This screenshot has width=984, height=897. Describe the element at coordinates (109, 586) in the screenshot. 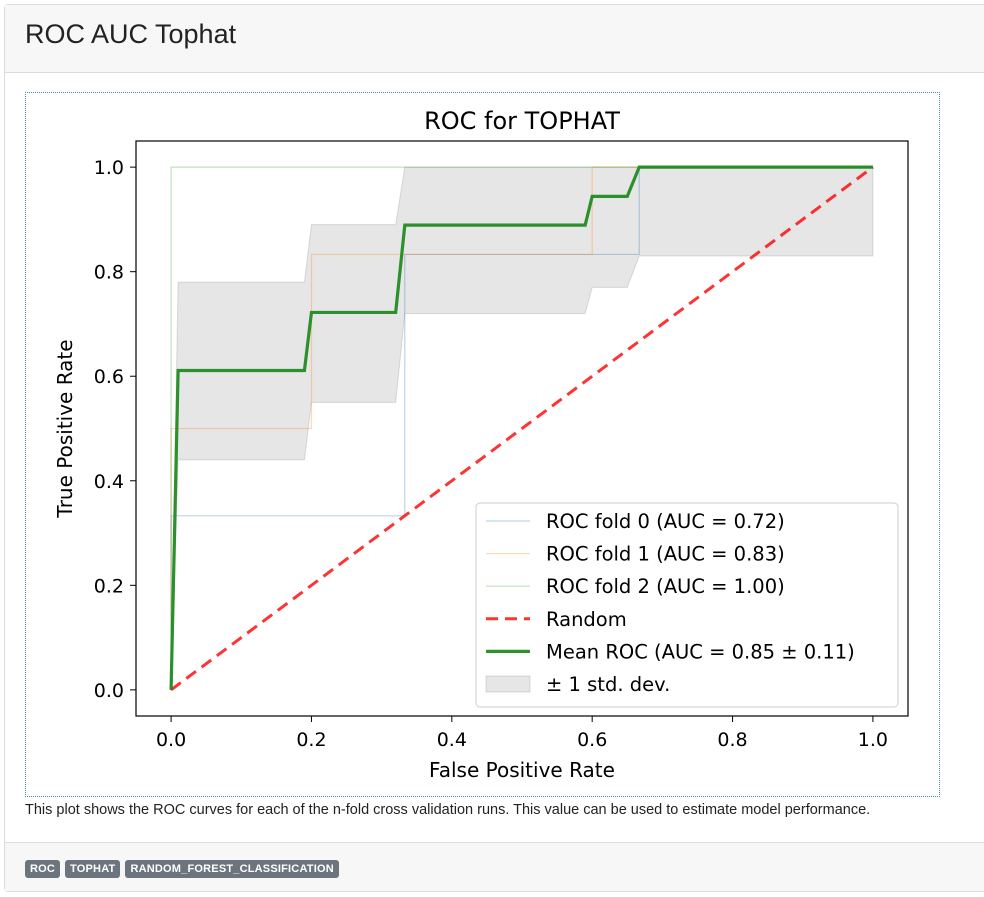

I see `y-tick-label: 0.2` at that location.